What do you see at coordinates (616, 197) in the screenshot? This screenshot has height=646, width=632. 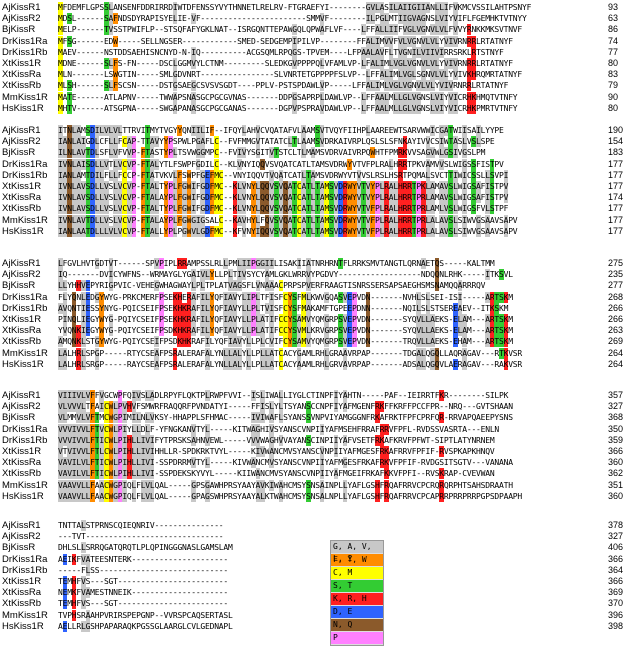 I see `sequence-position: 174` at bounding box center [616, 197].